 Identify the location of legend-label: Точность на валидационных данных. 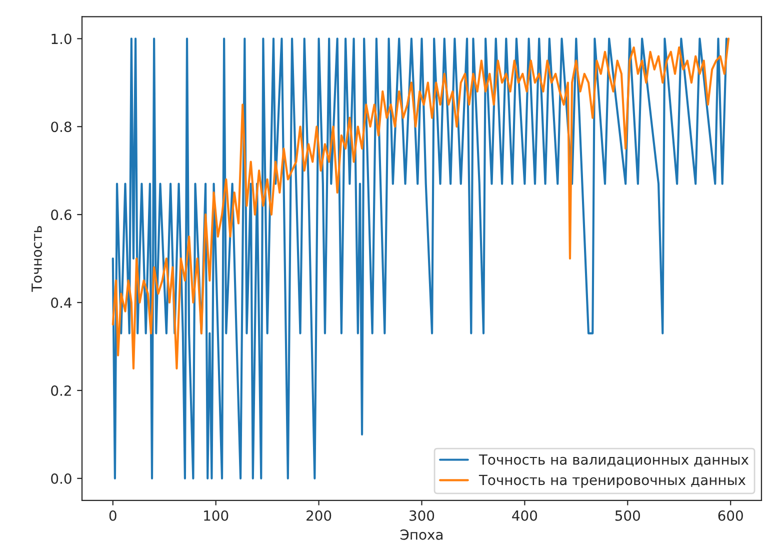
(613, 460).